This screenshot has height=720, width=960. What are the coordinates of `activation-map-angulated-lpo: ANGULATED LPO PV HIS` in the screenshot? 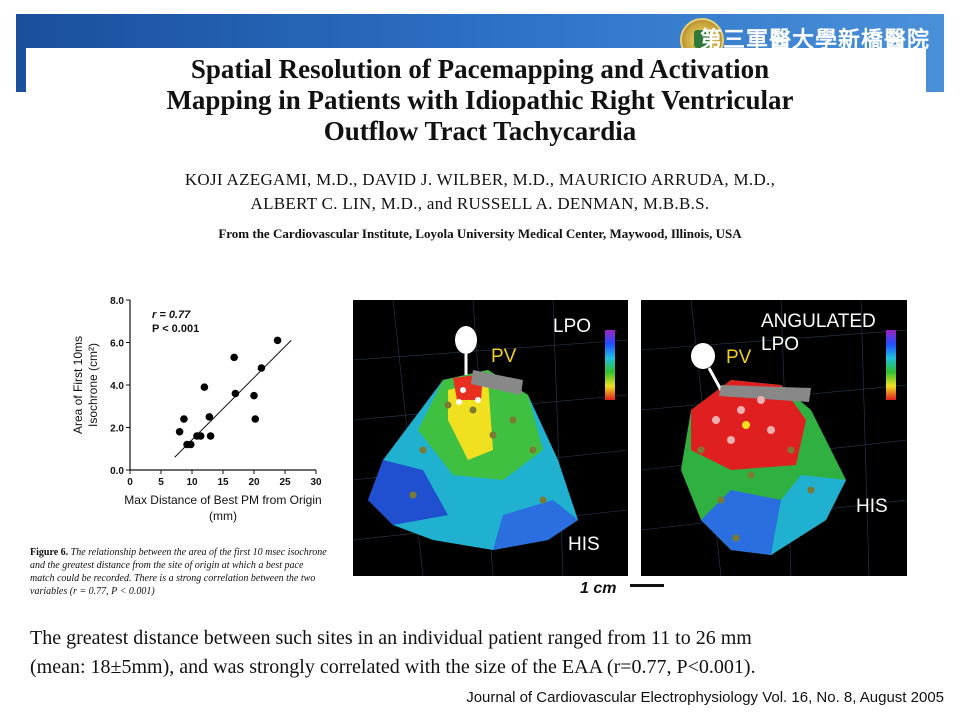 It's located at (774, 438).